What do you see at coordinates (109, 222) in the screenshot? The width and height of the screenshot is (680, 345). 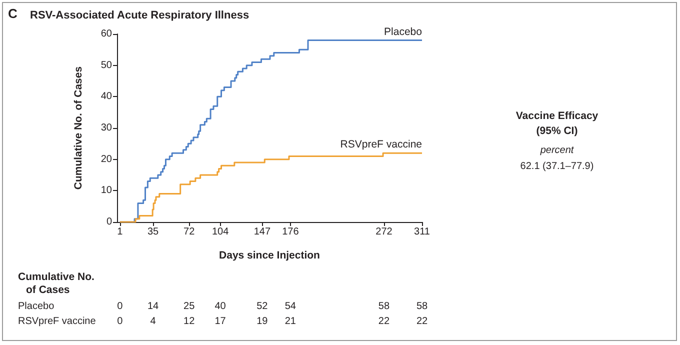 I see `y-tick-label: 0` at bounding box center [109, 222].